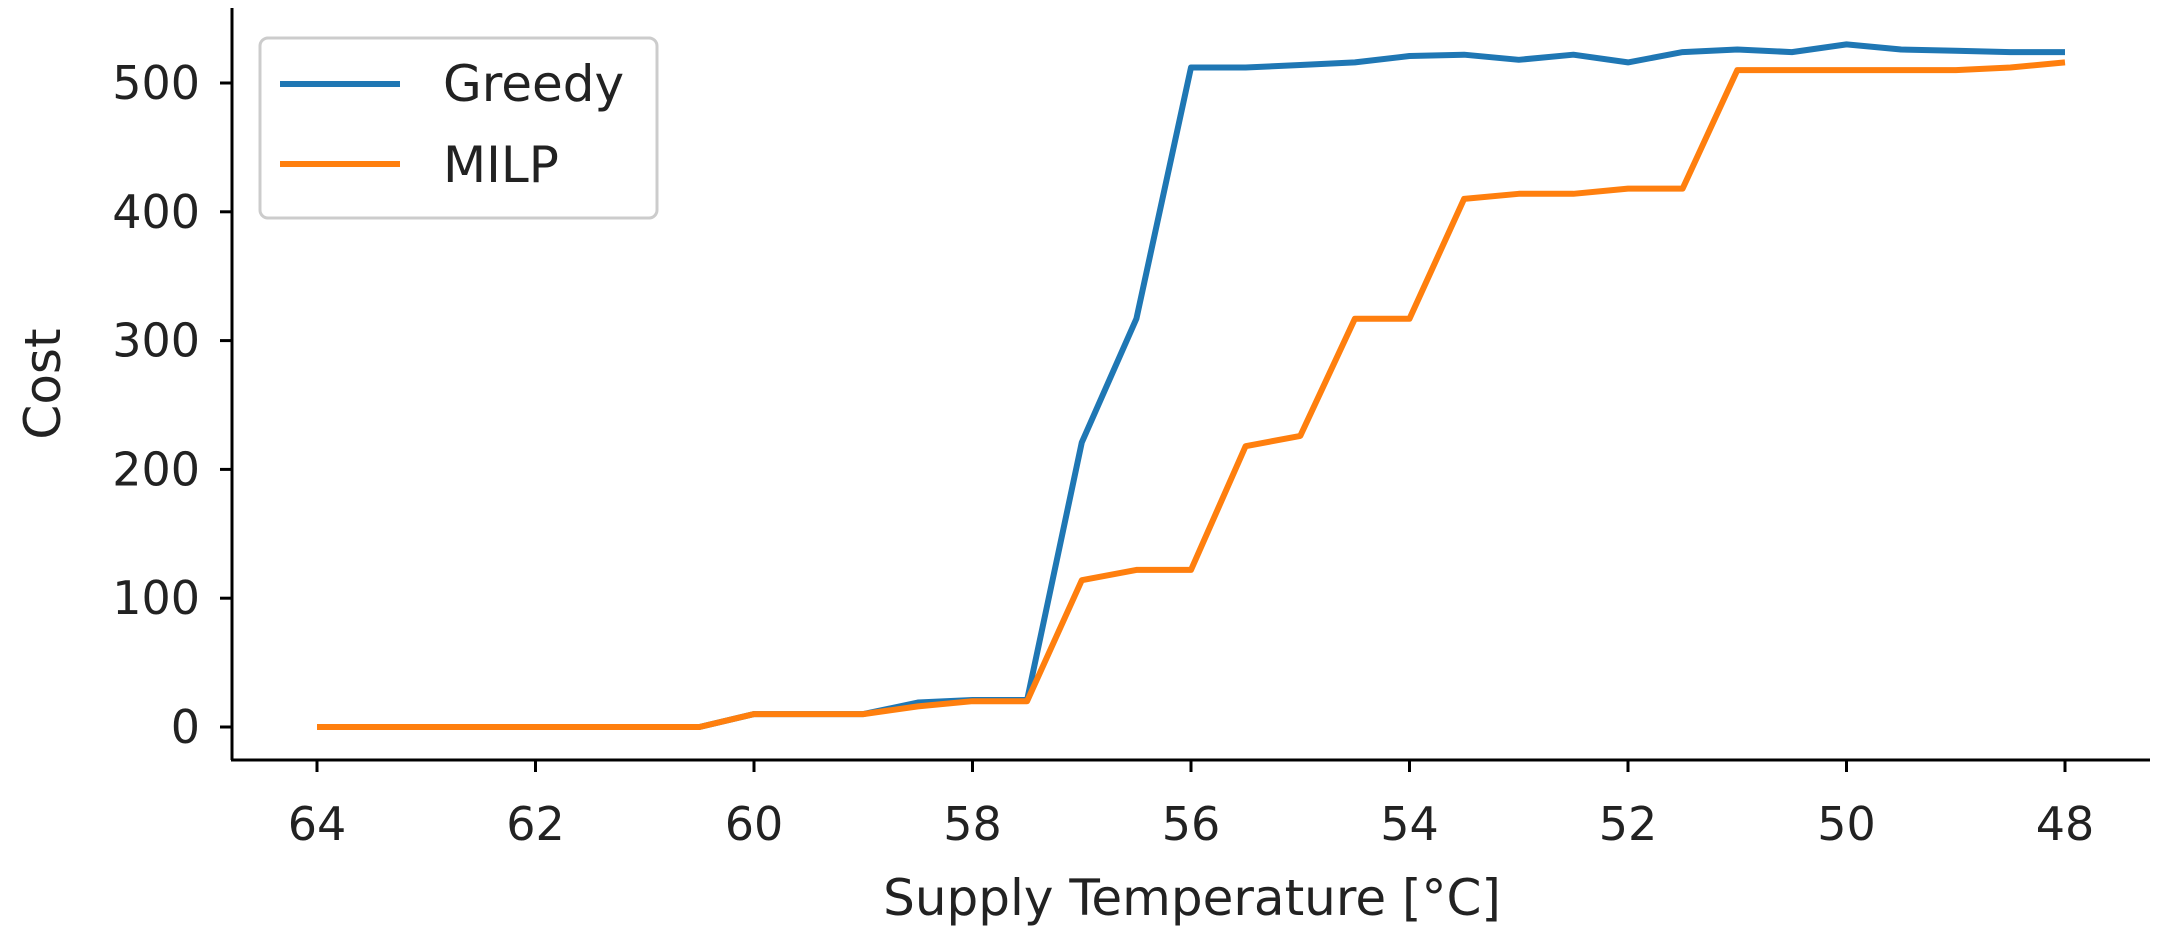 The height and width of the screenshot is (931, 2160). Describe the element at coordinates (533, 84) in the screenshot. I see `legend-label-greedy: Greedy` at that location.